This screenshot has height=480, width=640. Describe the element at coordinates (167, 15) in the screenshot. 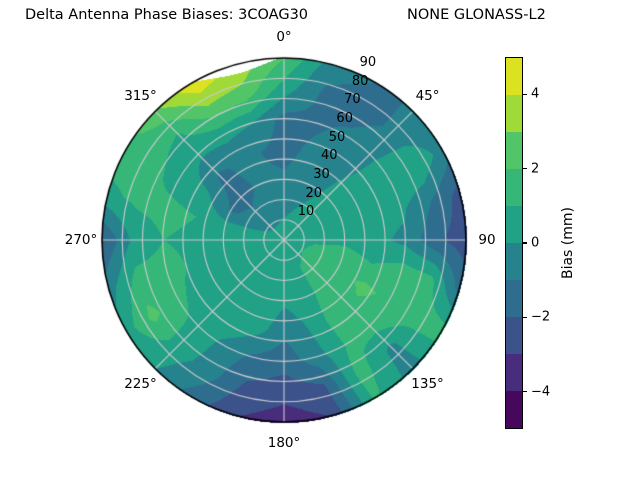

I see `chart-title-left: Delta Antenna Phase Biases: 3COAG30` at that location.